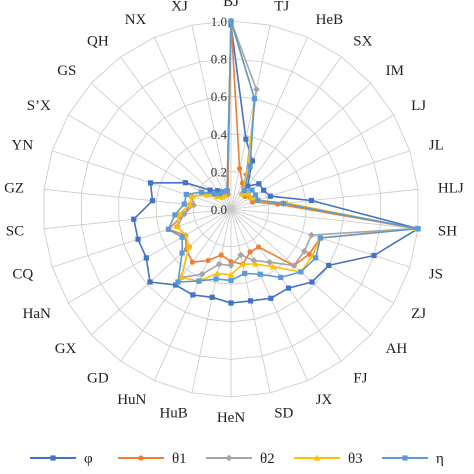 The width and height of the screenshot is (474, 474). Describe the element at coordinates (179, 7) in the screenshot. I see `category-label: XJ` at that location.